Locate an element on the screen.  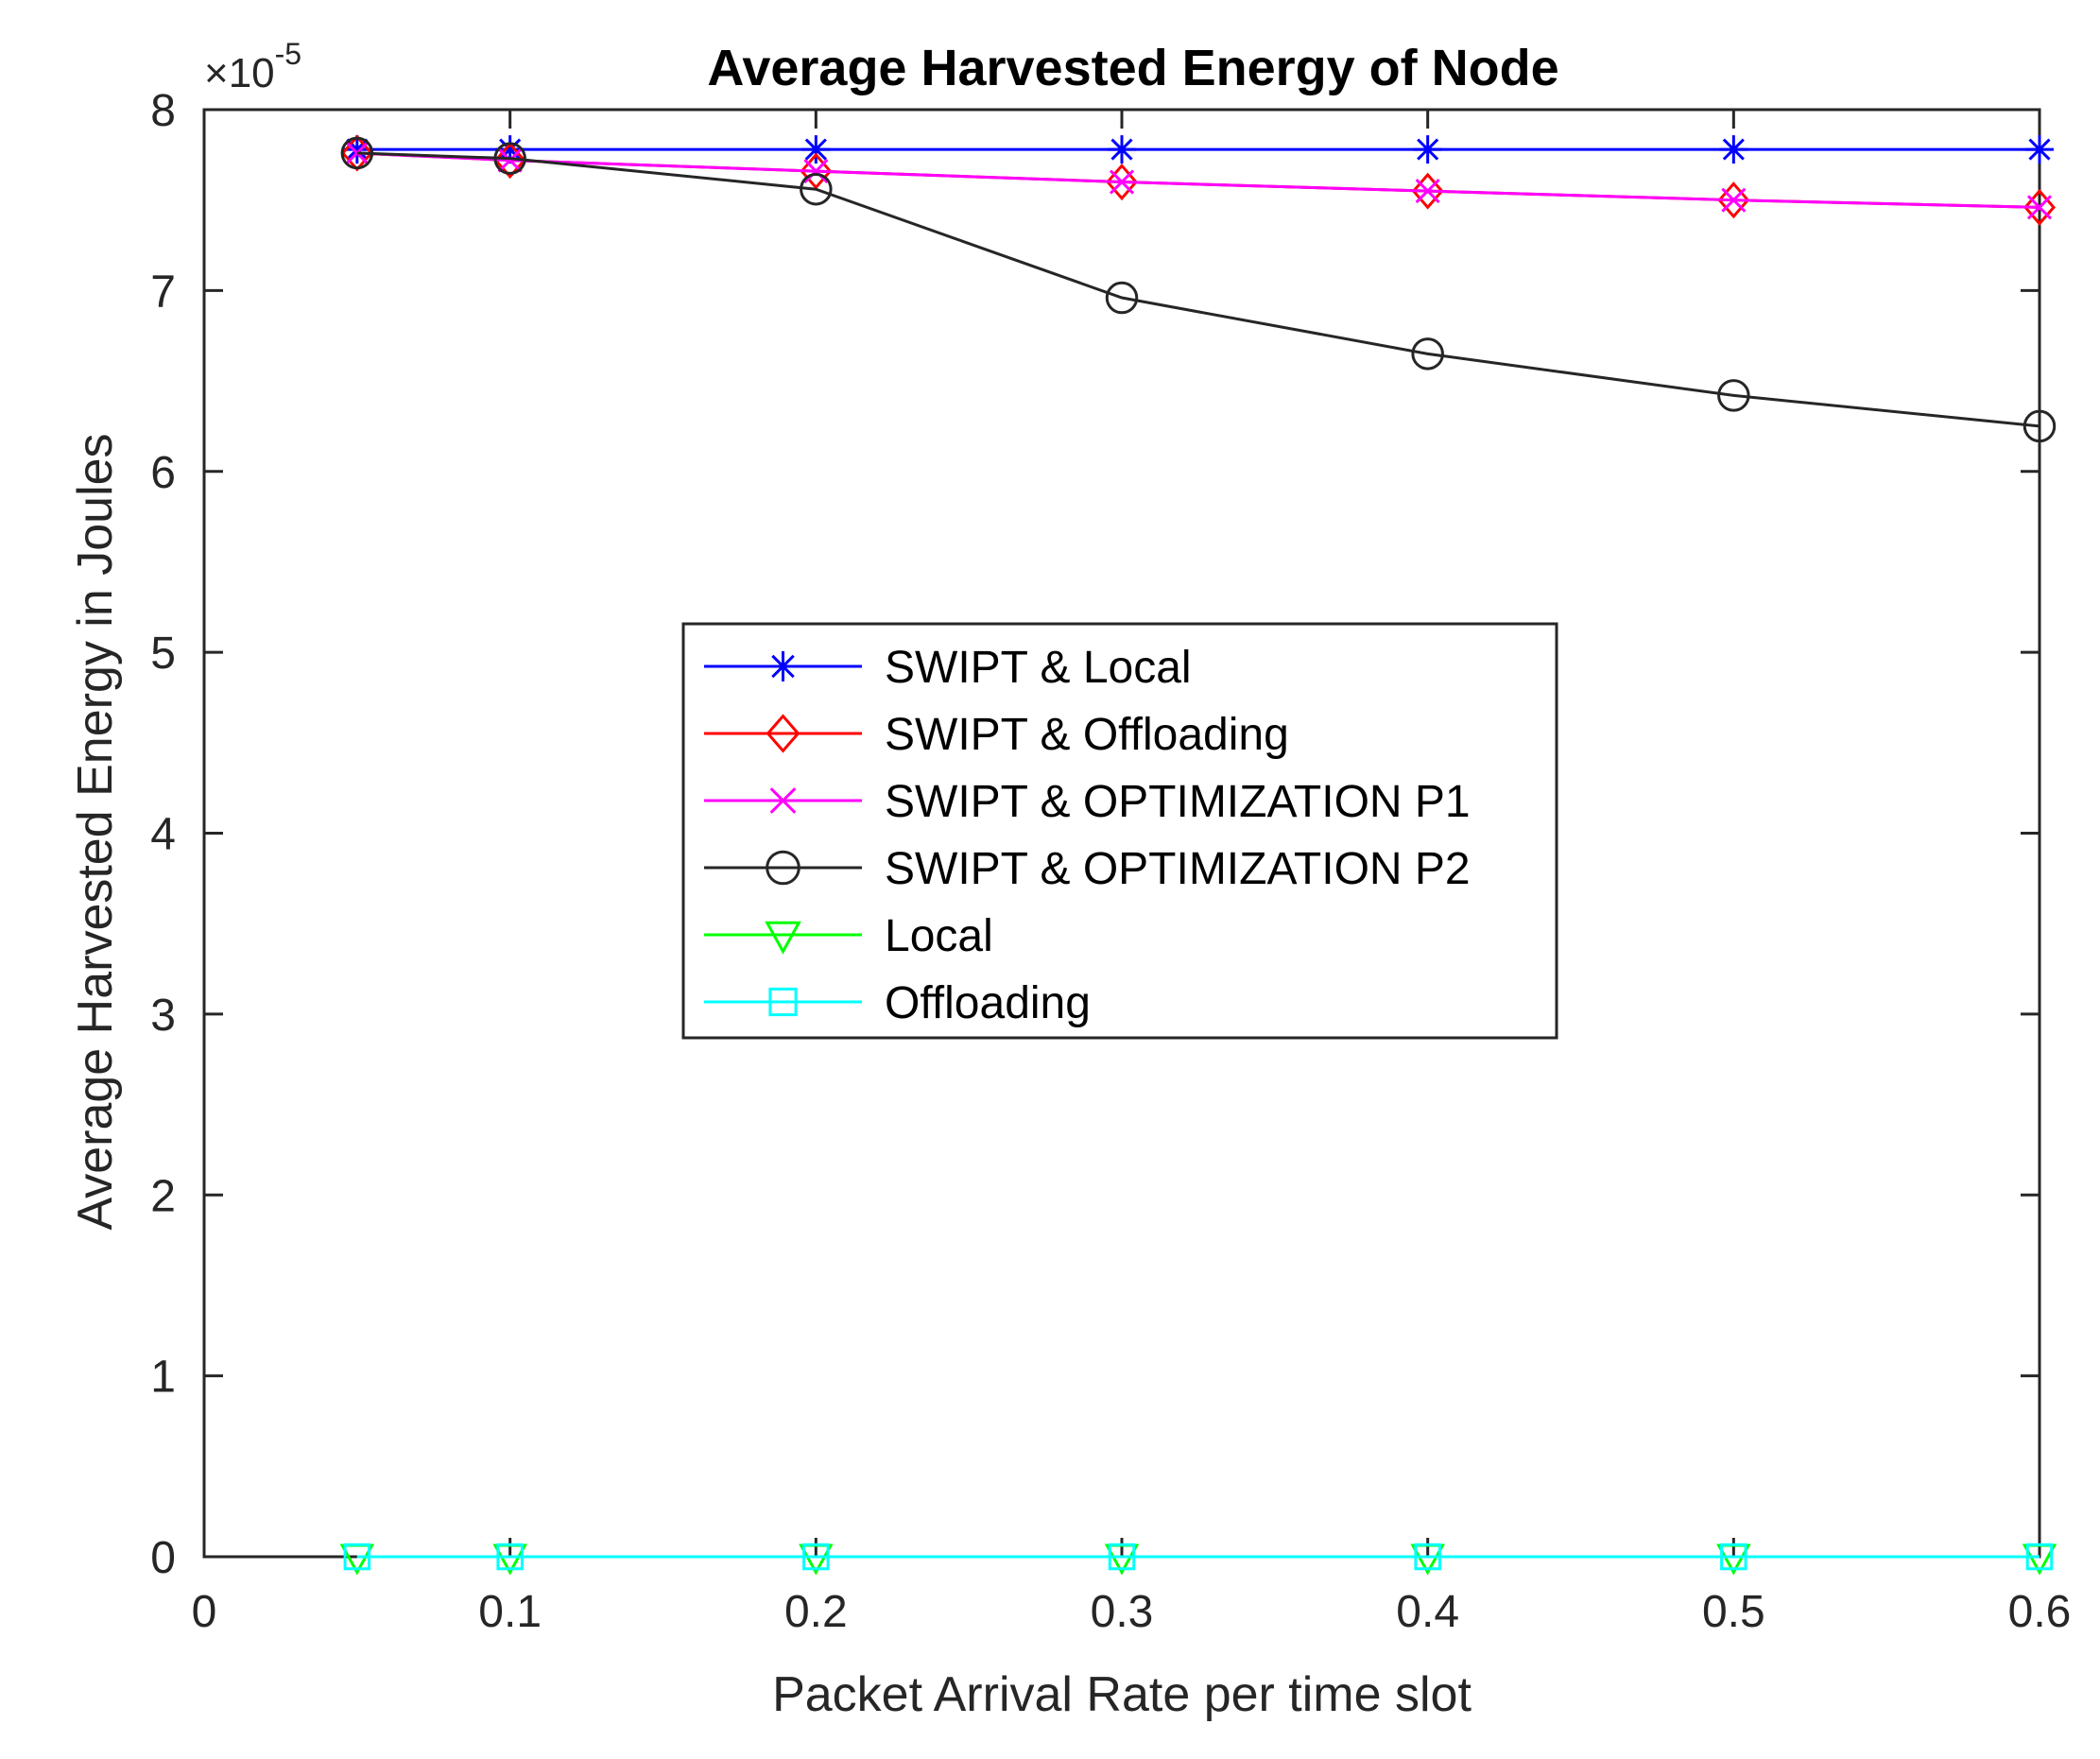
legend-item: SWIPT & Local is located at coordinates (948, 668).